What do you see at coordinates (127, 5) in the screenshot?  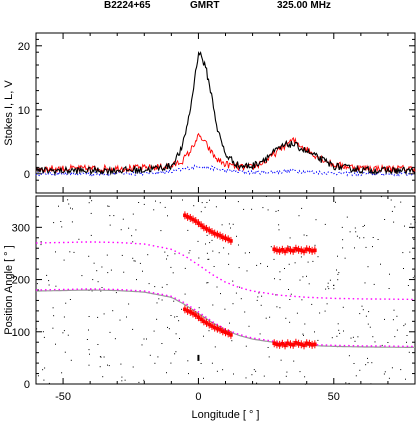 I see `source-name: B2224+65` at bounding box center [127, 5].